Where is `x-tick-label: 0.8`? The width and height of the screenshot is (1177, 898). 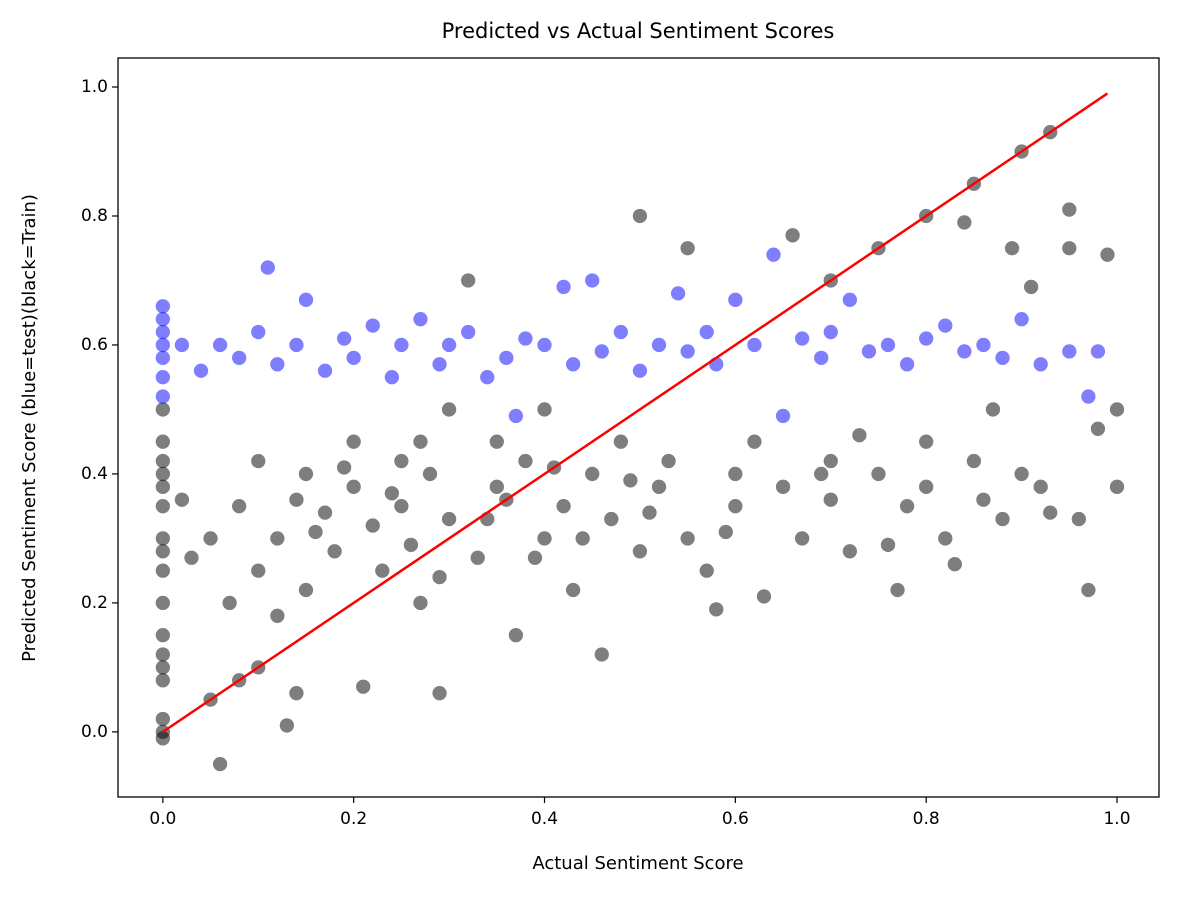
x-tick-label: 0.8 is located at coordinates (926, 819).